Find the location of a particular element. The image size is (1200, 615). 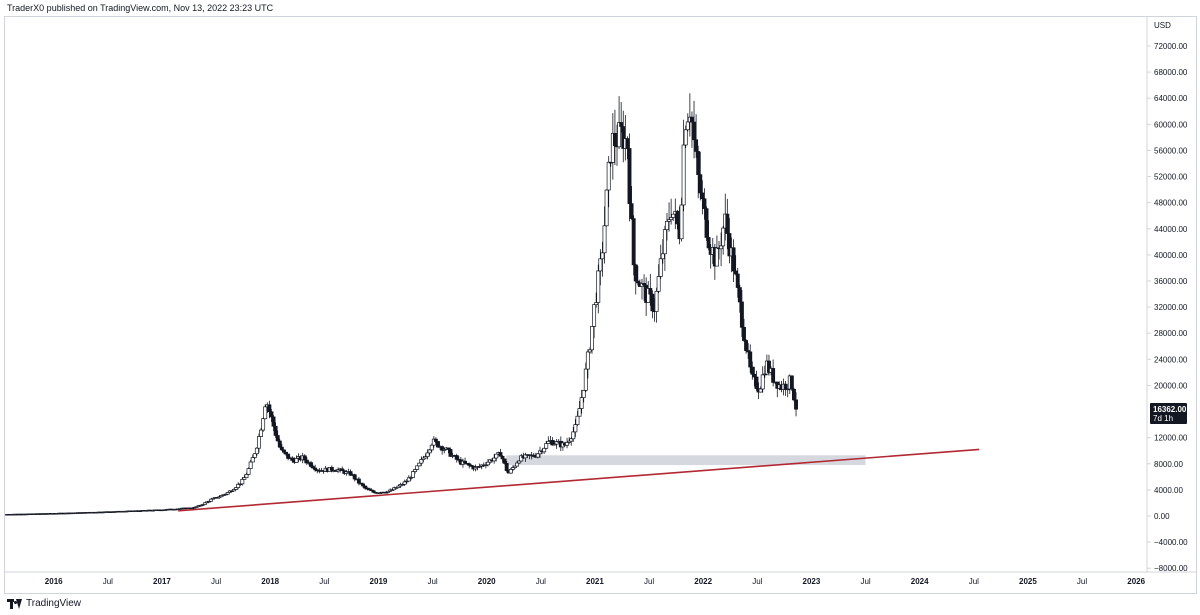

countdown-label: 7d 1h is located at coordinates (1163, 418).